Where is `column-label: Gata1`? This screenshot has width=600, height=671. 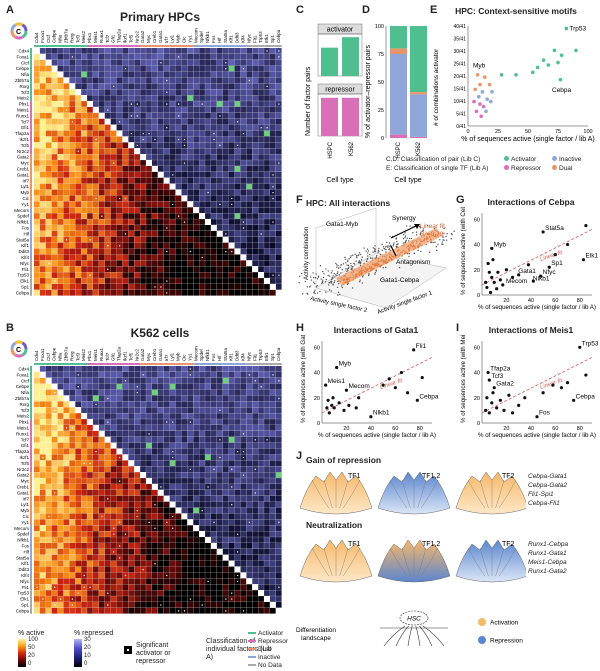 column-label: Gata1 is located at coordinates (160, 36).